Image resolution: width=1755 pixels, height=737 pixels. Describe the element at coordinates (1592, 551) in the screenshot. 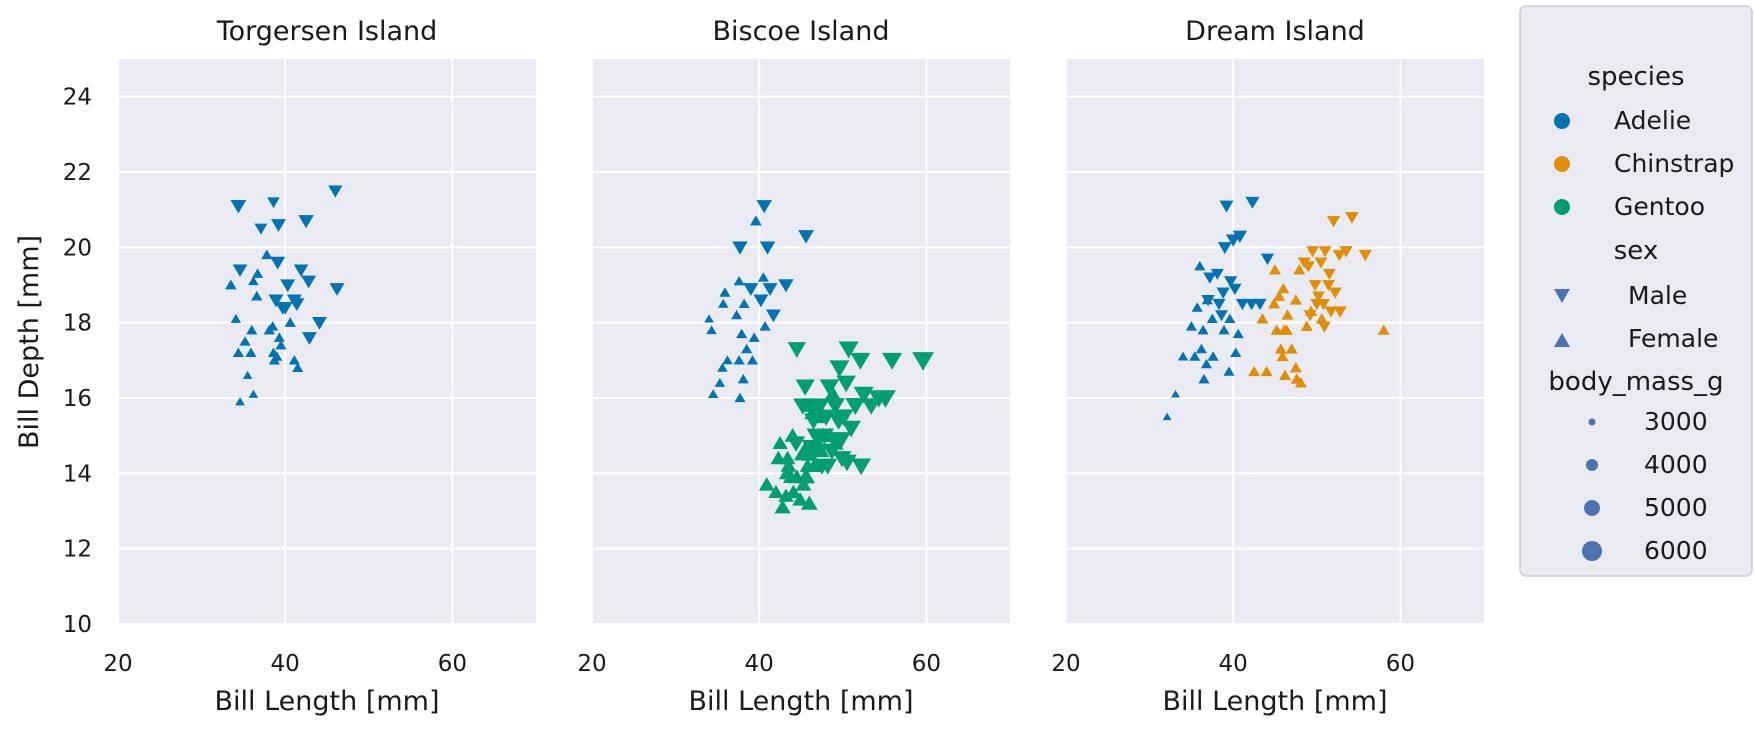

I see `legend-mass-6000-marker` at that location.